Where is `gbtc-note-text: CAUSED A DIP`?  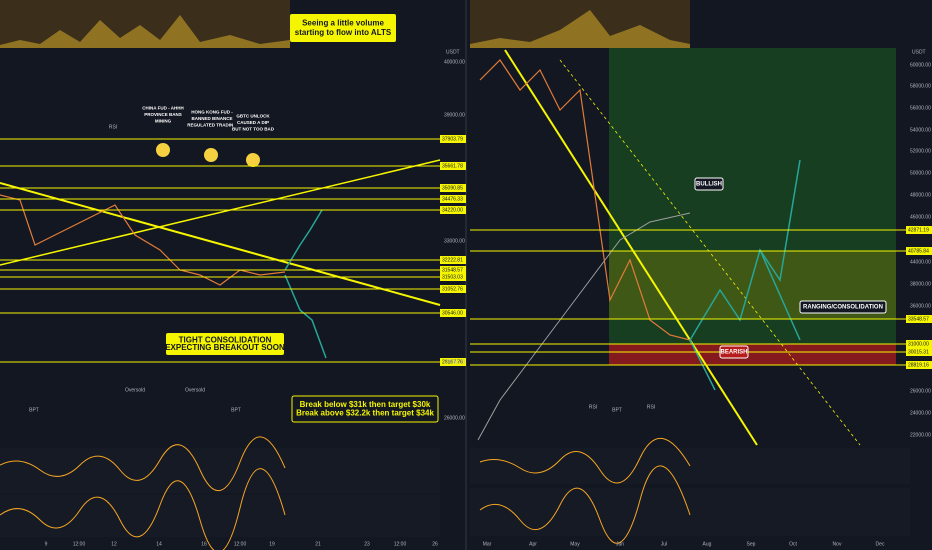
gbtc-note-text: CAUSED A DIP is located at coordinates (253, 122).